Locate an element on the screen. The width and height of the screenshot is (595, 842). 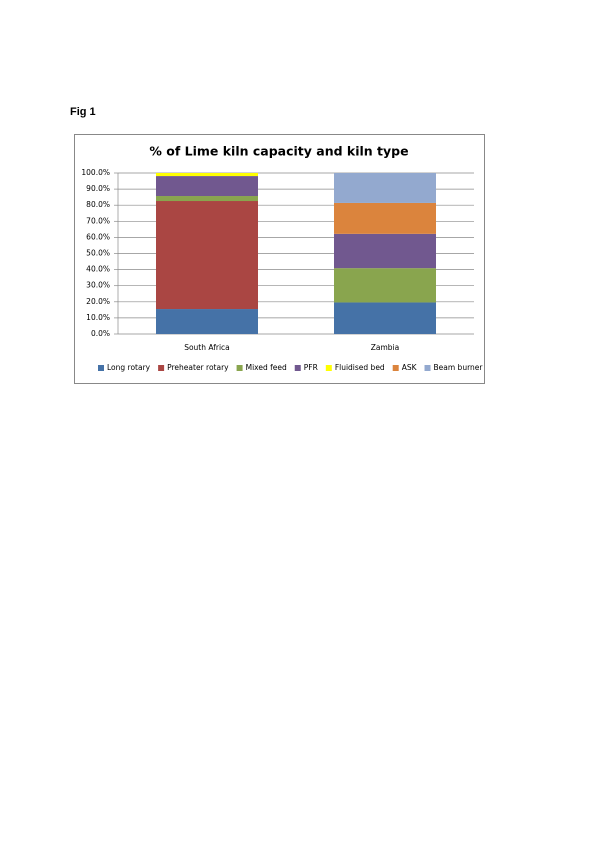
legend-label: ASK is located at coordinates (410, 367).